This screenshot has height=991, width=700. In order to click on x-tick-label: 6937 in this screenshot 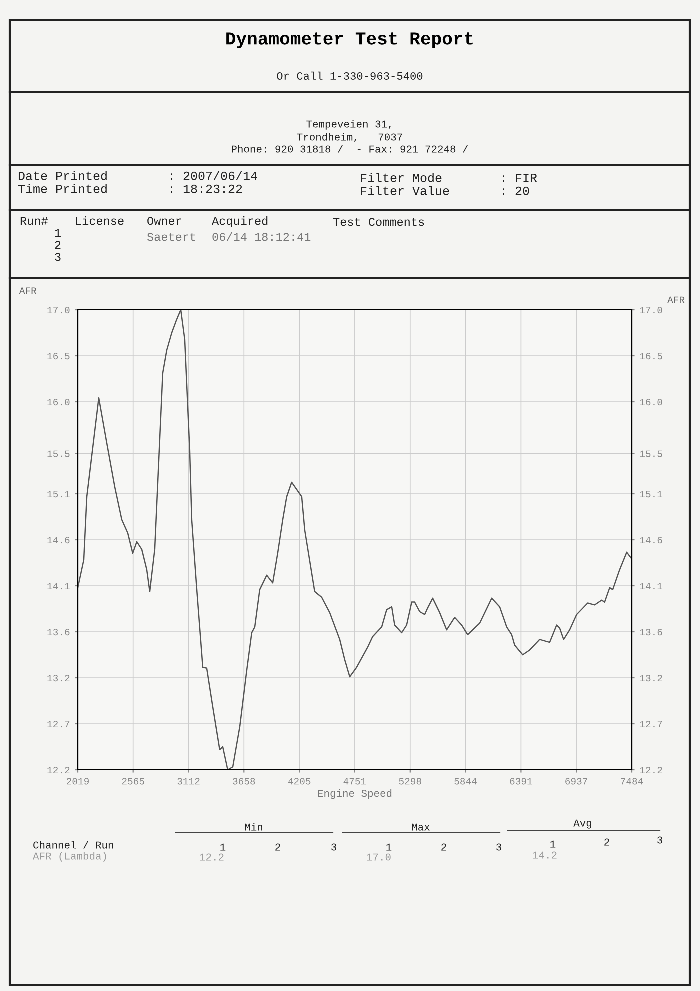, I will do `click(577, 781)`.